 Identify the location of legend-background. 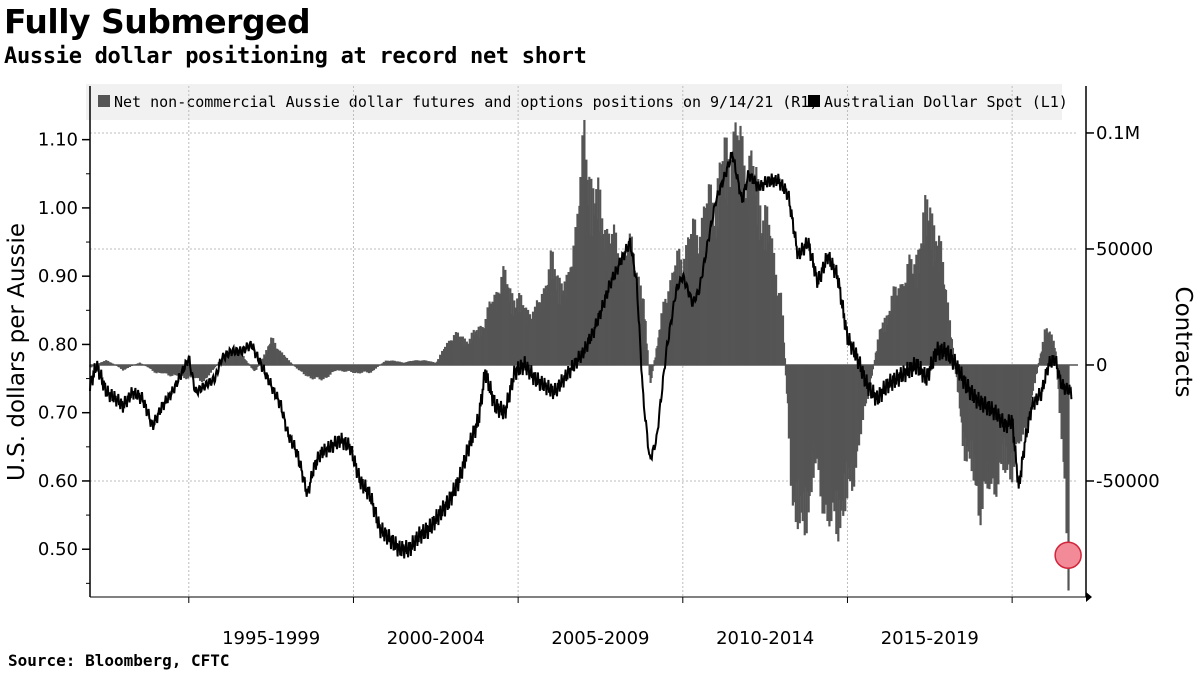
(574, 102).